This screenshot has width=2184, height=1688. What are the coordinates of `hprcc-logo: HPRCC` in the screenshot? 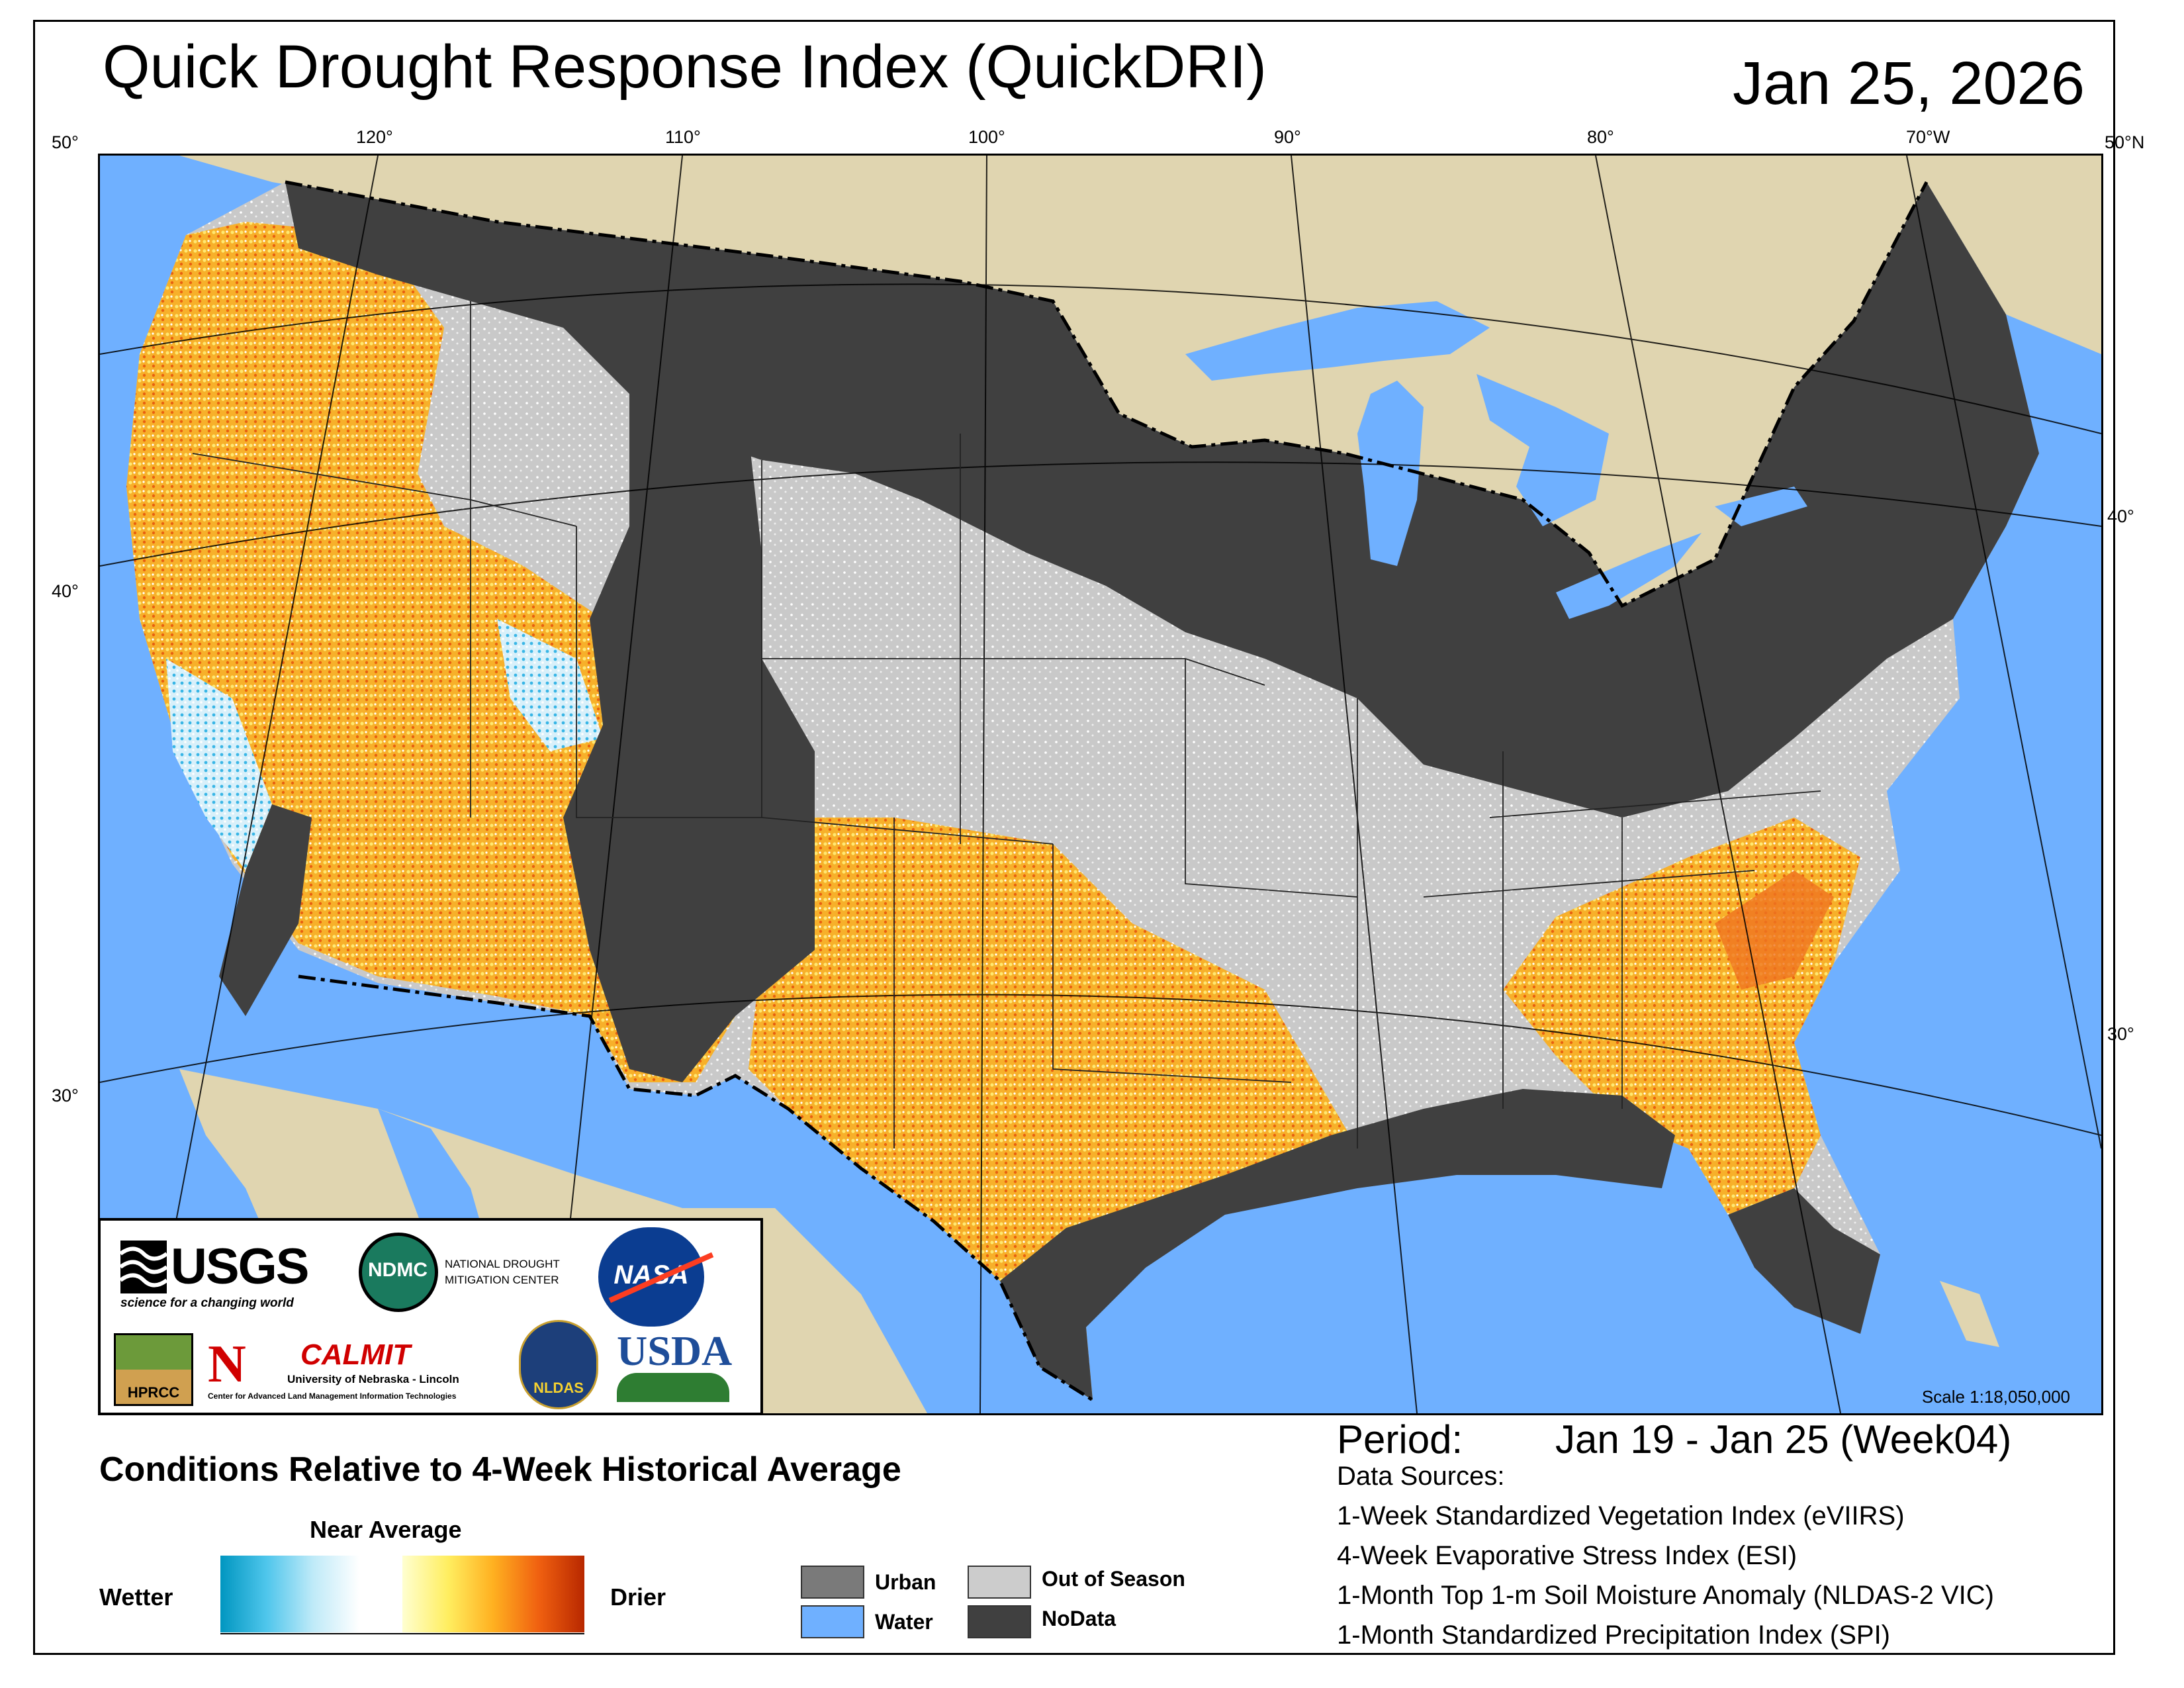 It's located at (153, 1369).